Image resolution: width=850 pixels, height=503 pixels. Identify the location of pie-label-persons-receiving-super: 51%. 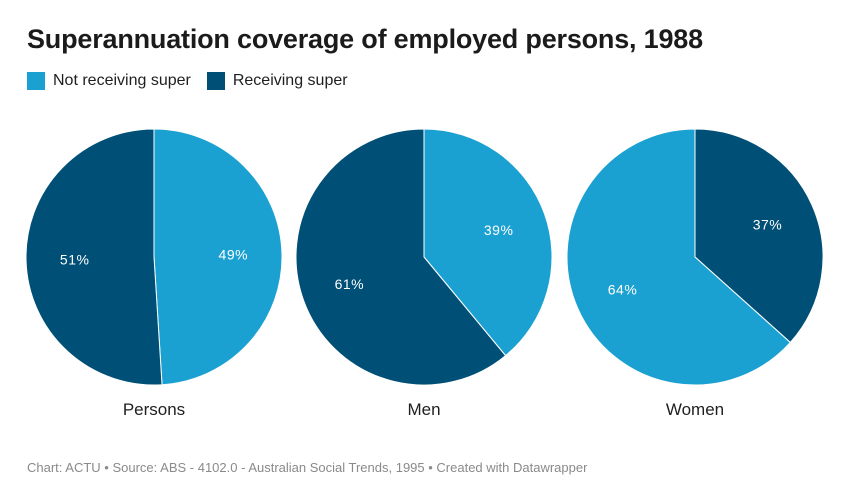
(75, 259).